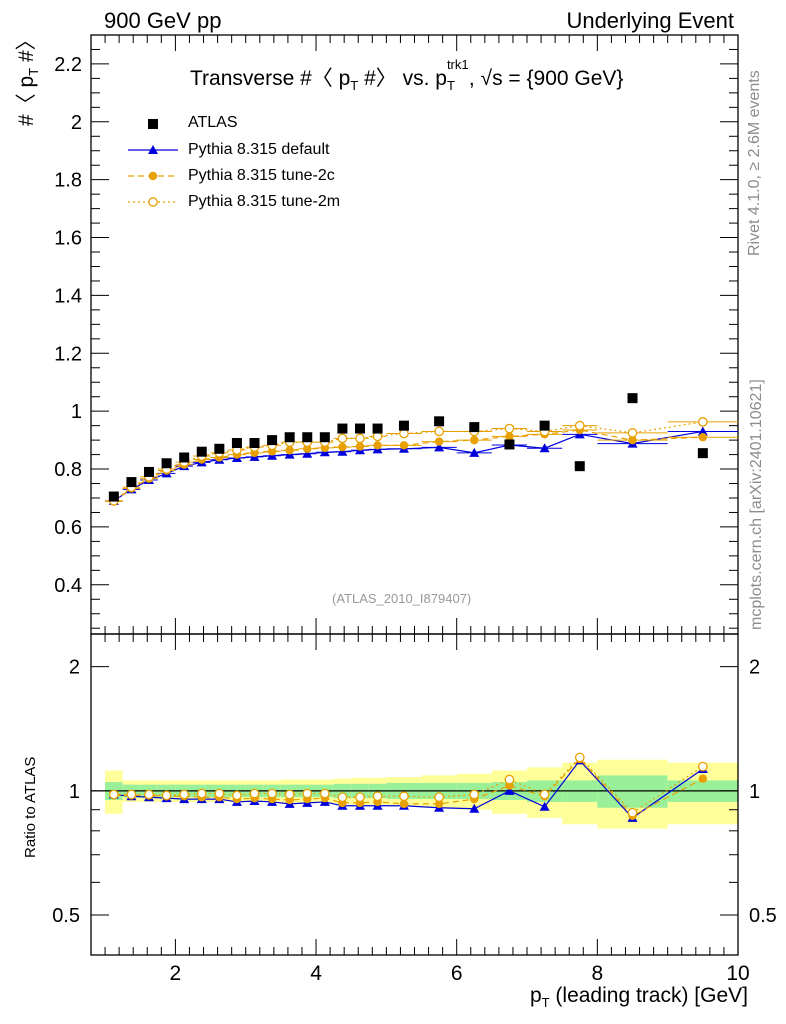  Describe the element at coordinates (153, 149) in the screenshot. I see `legend-marker-default` at that location.